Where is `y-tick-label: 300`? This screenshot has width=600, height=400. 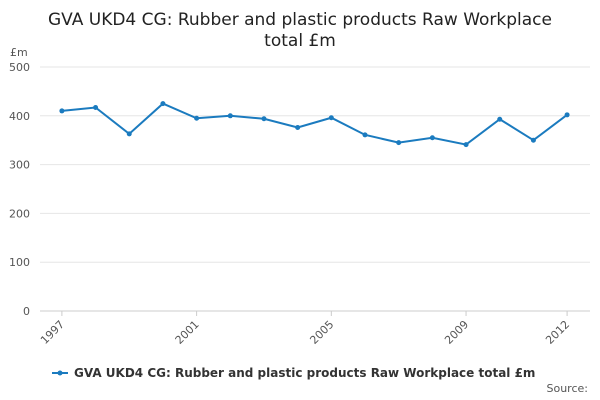
y-tick-label: 300 is located at coordinates (19, 165).